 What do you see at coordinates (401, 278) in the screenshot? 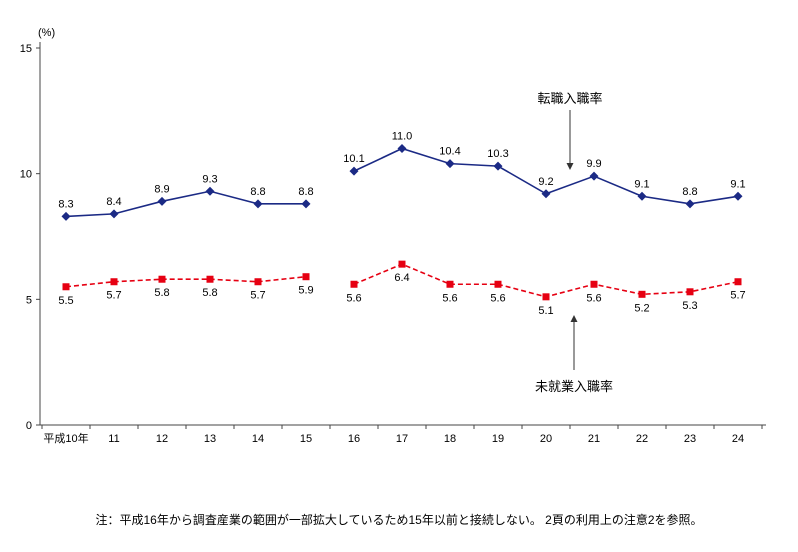
I see `data-label: 6.4` at bounding box center [401, 278].